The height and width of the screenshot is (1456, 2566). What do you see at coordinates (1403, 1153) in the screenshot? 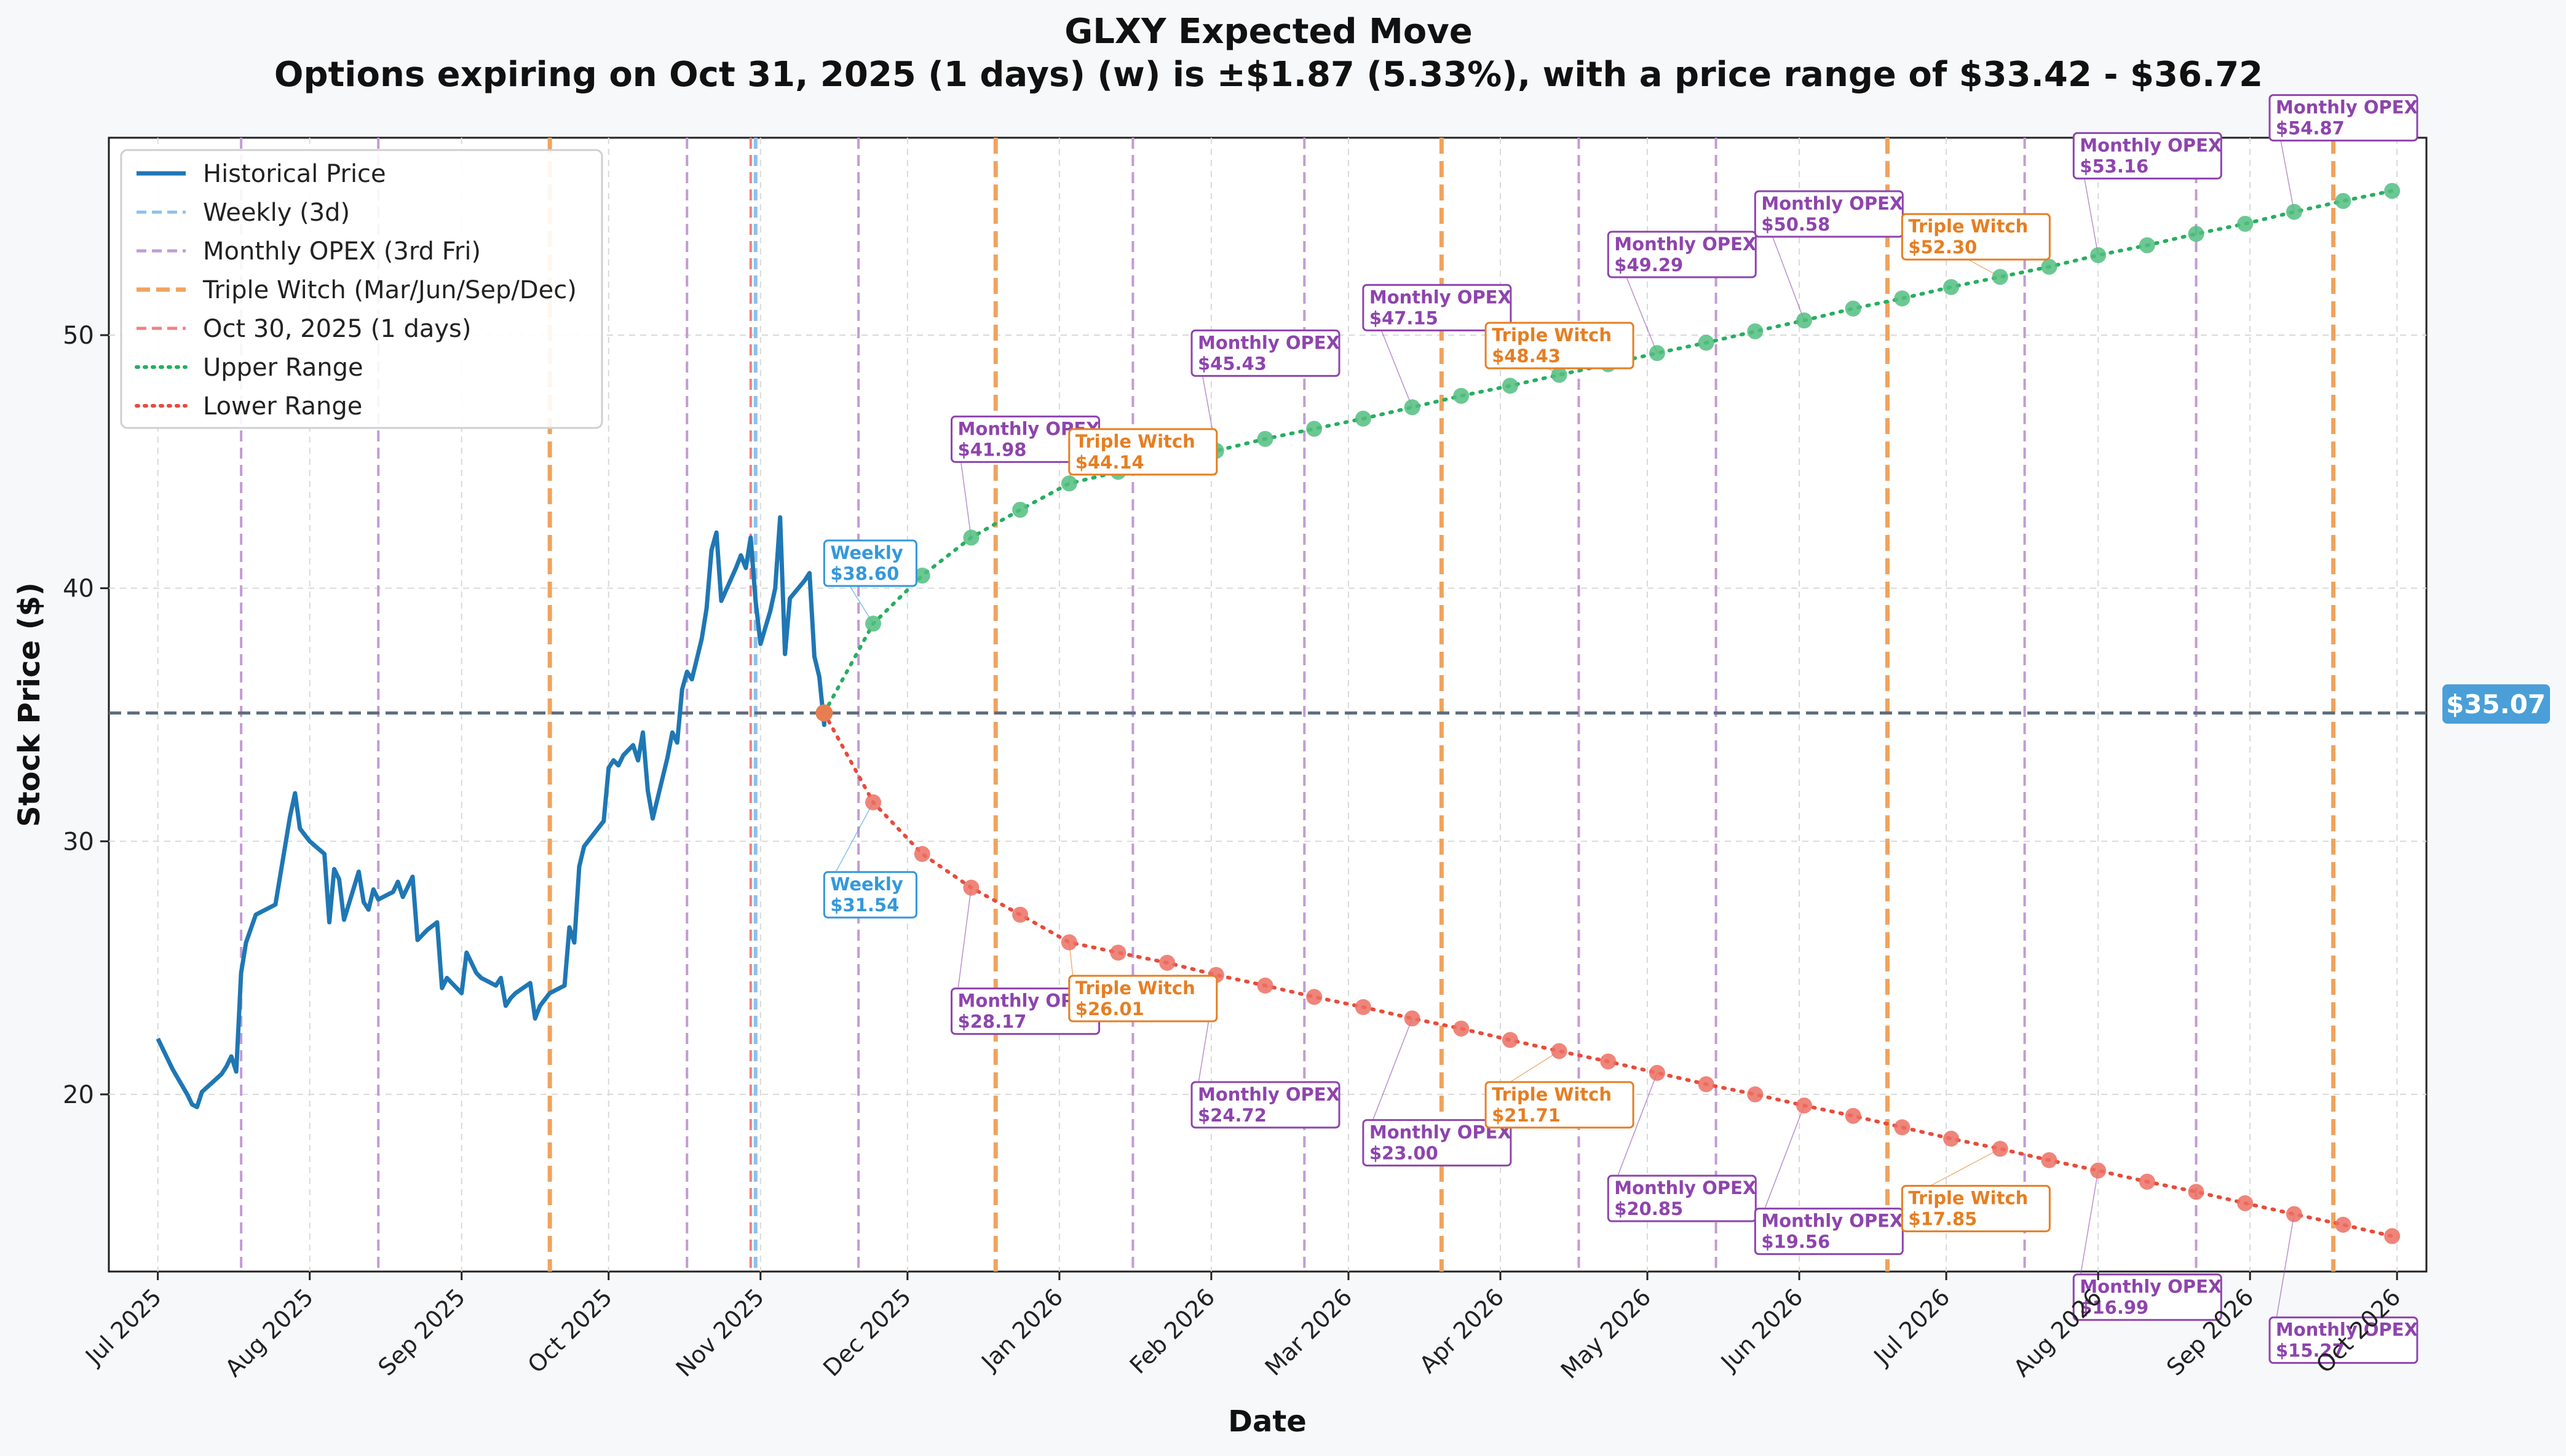
I see `annotation-value: $23.00` at bounding box center [1403, 1153].